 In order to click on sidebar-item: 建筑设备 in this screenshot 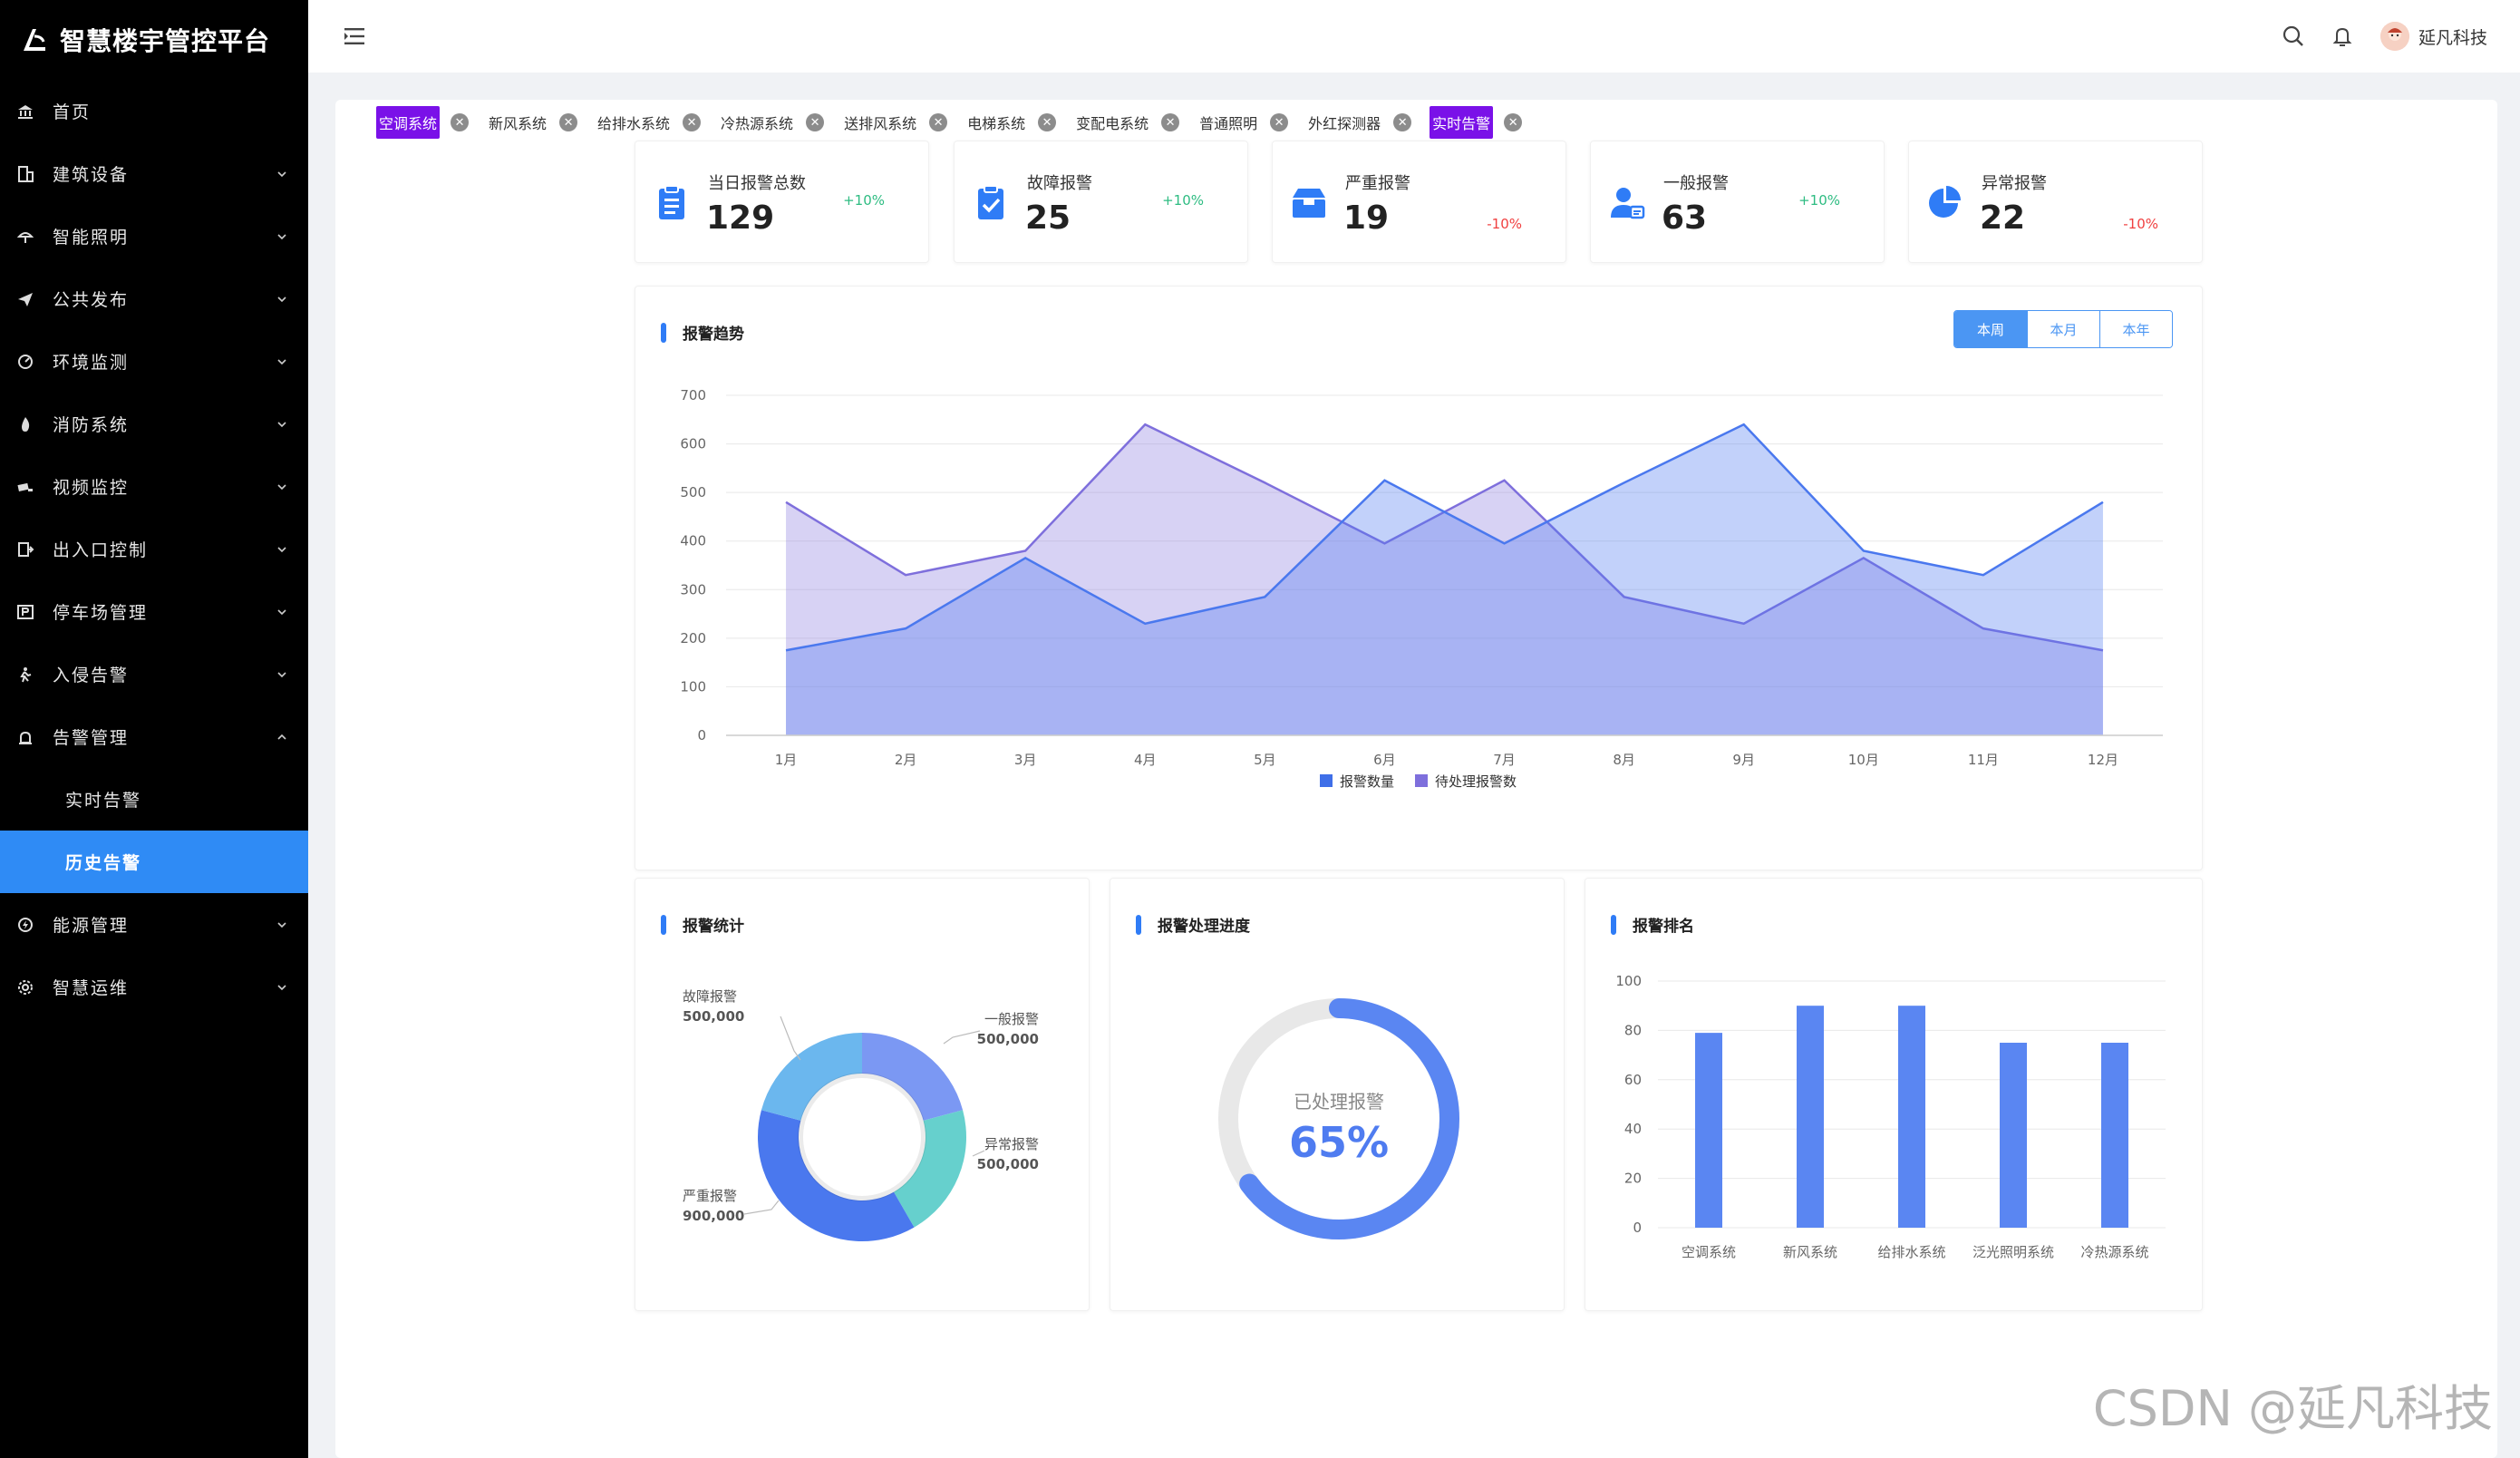, I will do `click(154, 173)`.